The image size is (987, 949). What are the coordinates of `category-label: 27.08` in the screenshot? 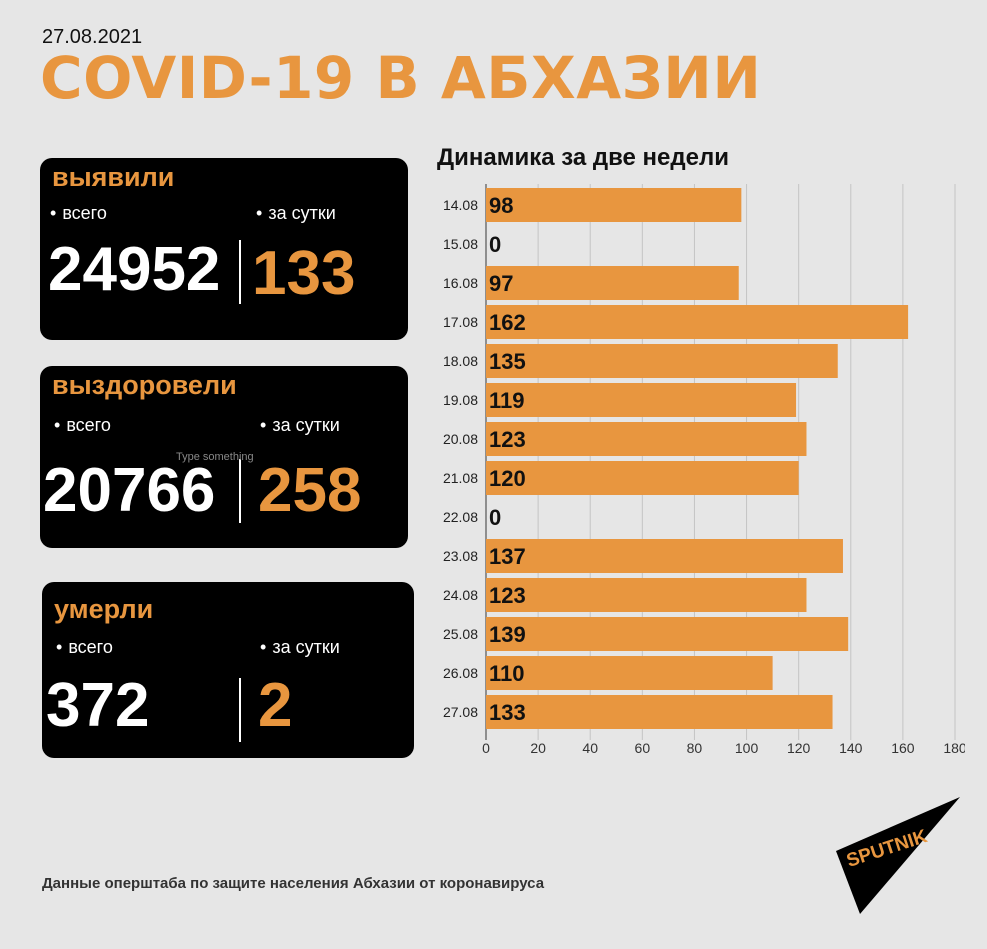 It's located at (460, 712).